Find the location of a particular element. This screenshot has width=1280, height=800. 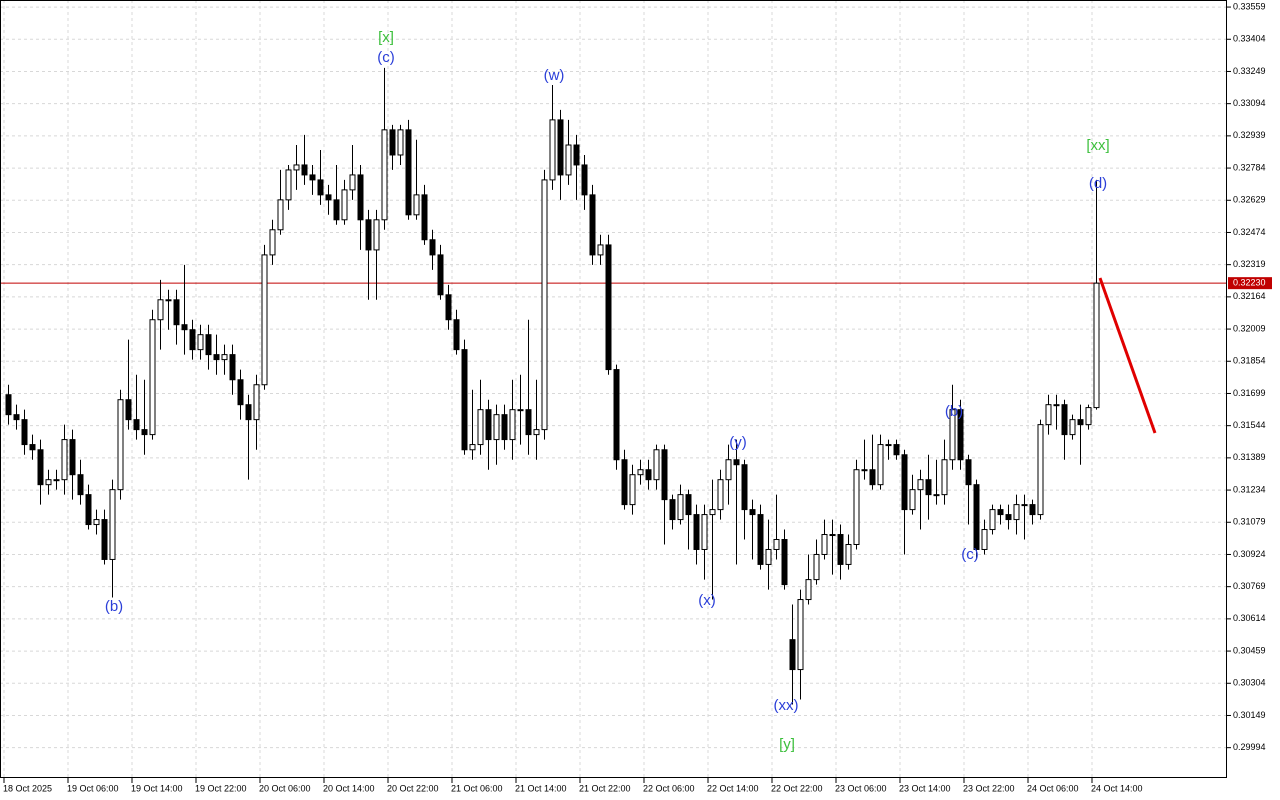

x-tick-label: 23 Oct 14:00 is located at coordinates (925, 788).